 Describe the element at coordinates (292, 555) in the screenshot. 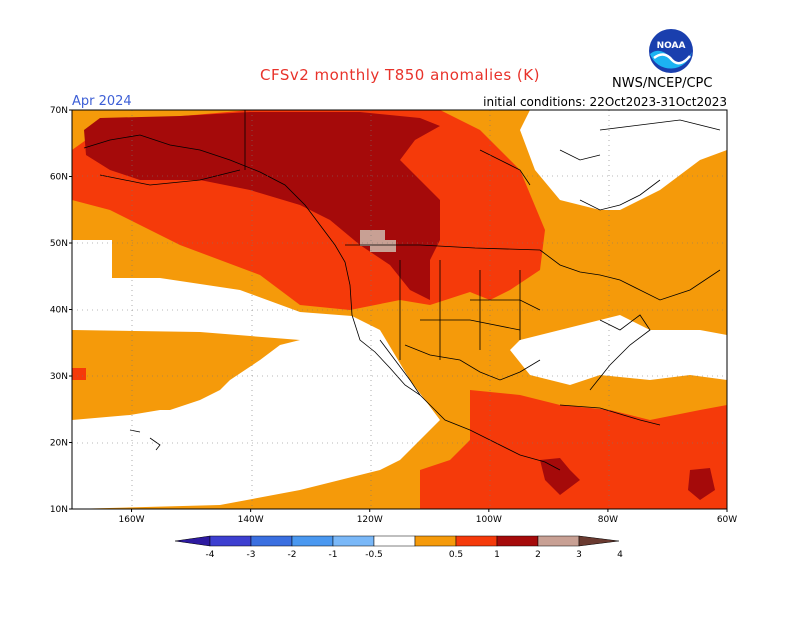

I see `colorbar-label: -2` at that location.